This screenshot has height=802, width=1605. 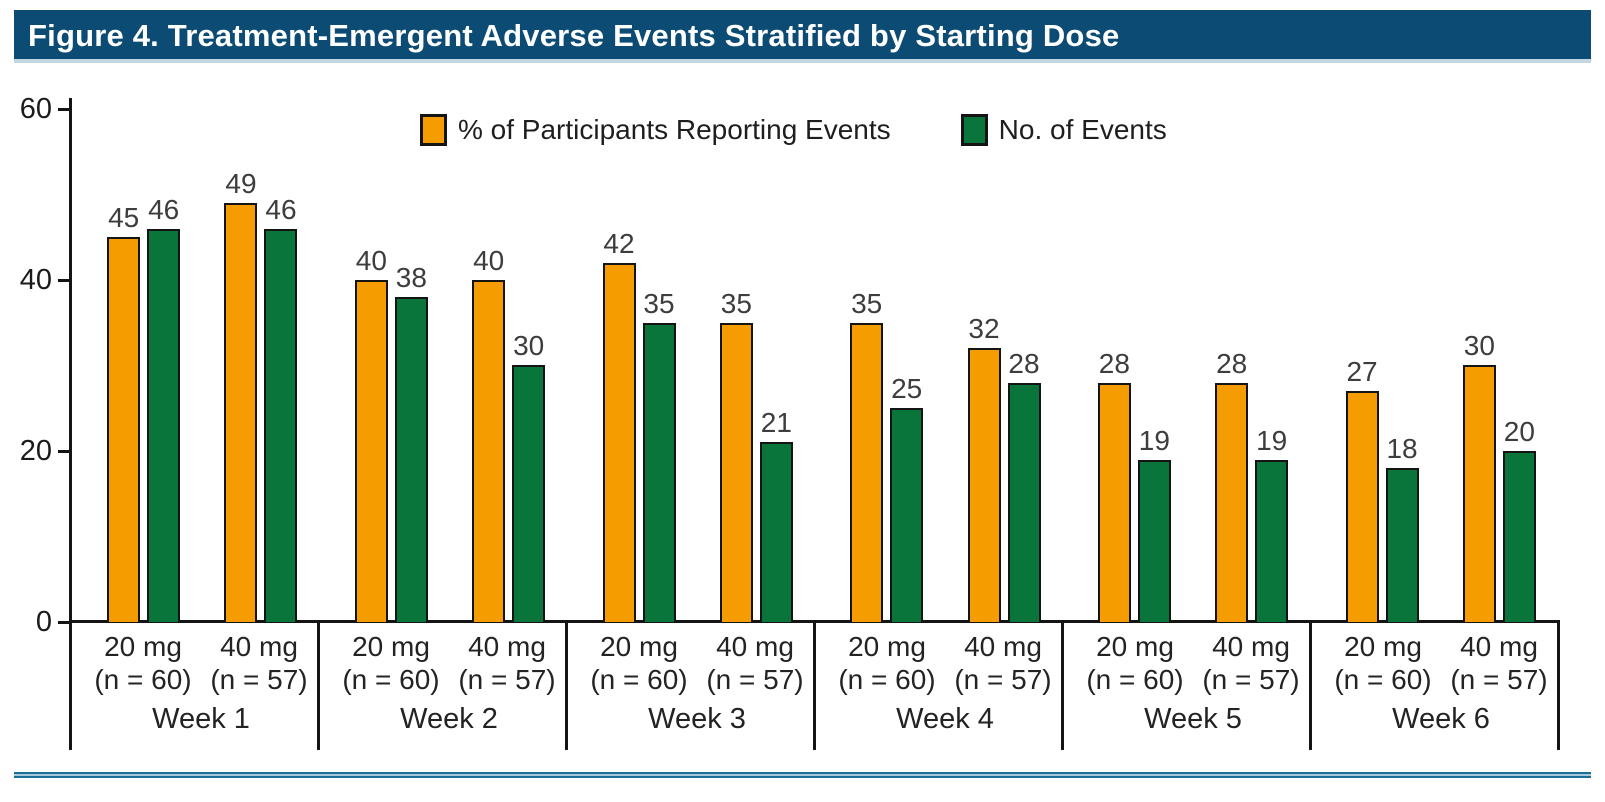 What do you see at coordinates (411, 442) in the screenshot?
I see `bar-events: 38` at bounding box center [411, 442].